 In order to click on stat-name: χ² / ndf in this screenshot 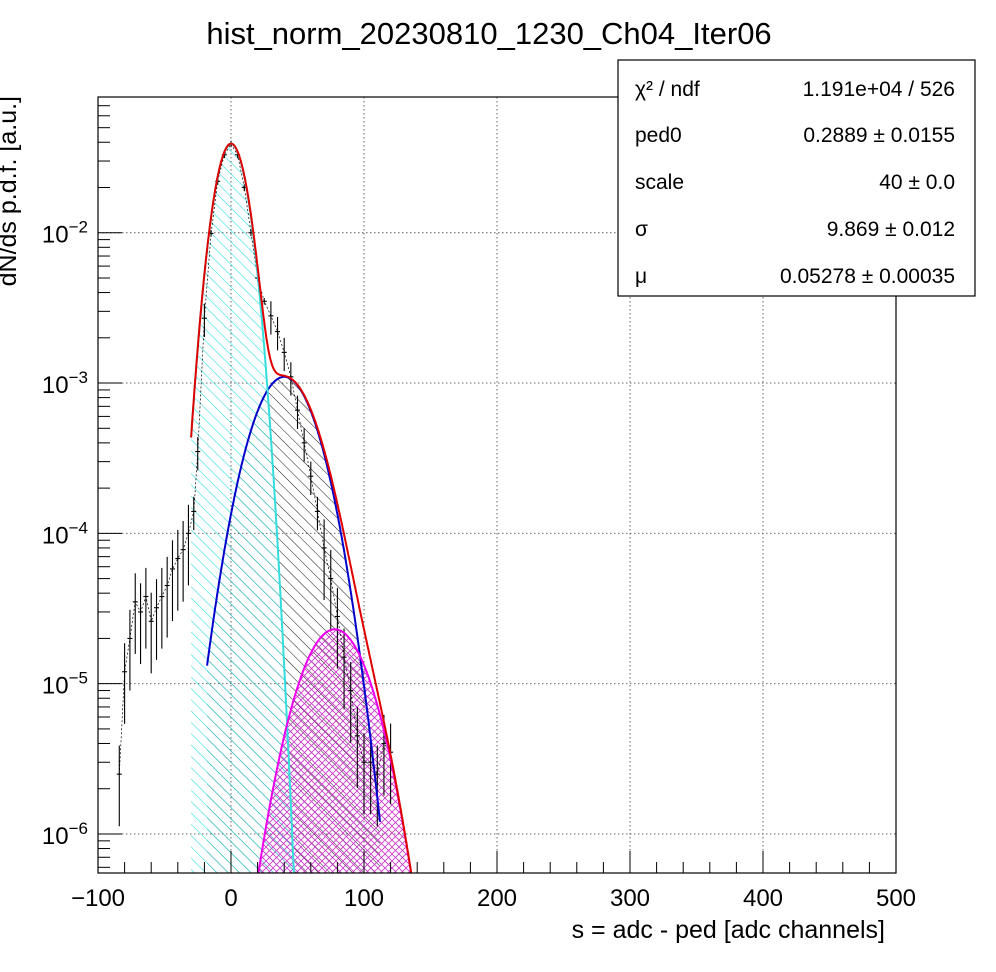, I will do `click(667, 89)`.